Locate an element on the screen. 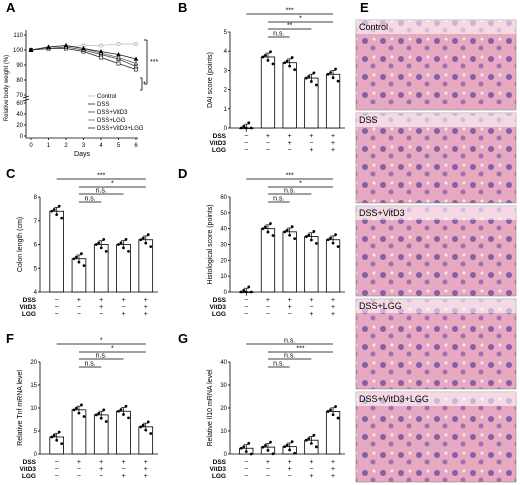 This screenshot has width=520, height=485. panel-letter-g: G is located at coordinates (183, 338).